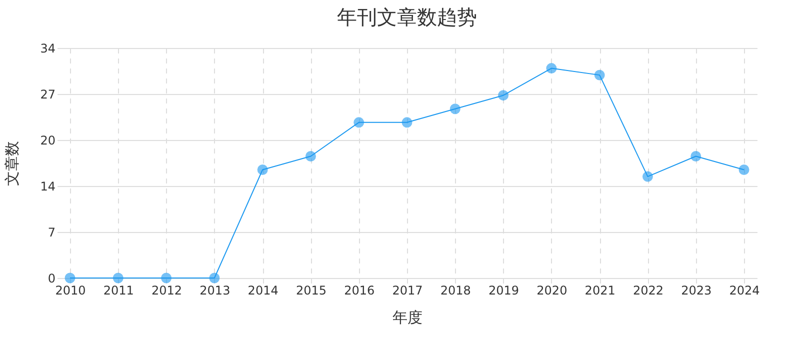  Describe the element at coordinates (359, 291) in the screenshot. I see `x-tick-label: 2016` at that location.